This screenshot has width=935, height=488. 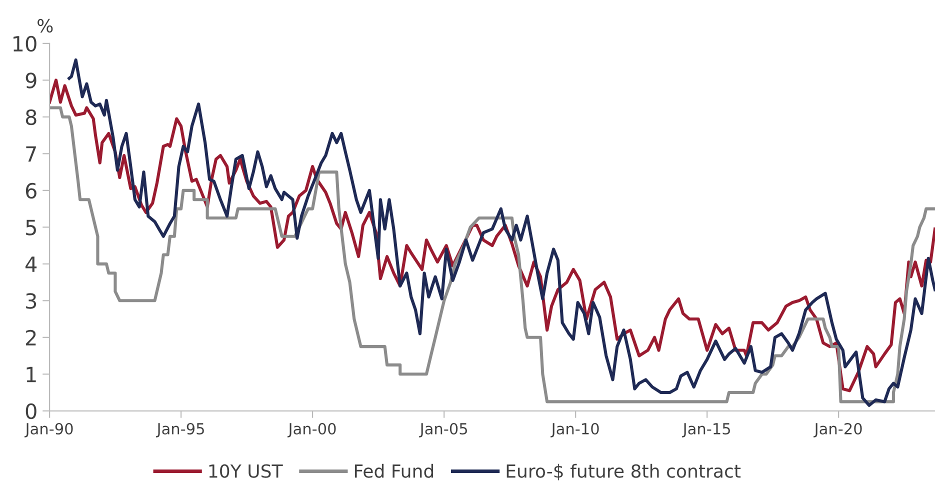 What do you see at coordinates (31, 117) in the screenshot?
I see `y-tick-label: 8` at bounding box center [31, 117].